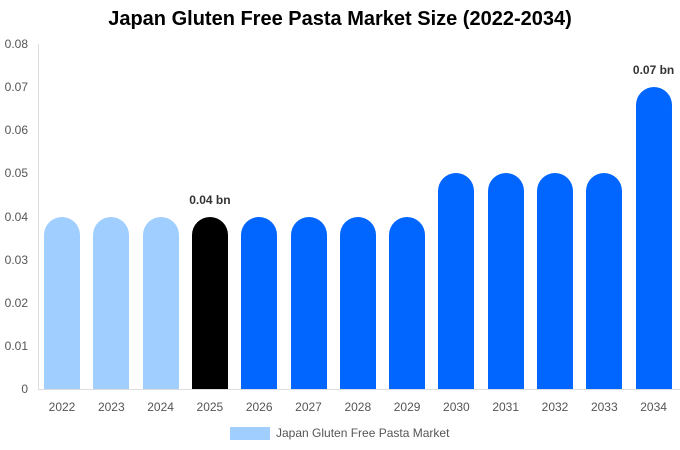 Image resolution: width=680 pixels, height=450 pixels. I want to click on x-axis-line, so click(359, 389).